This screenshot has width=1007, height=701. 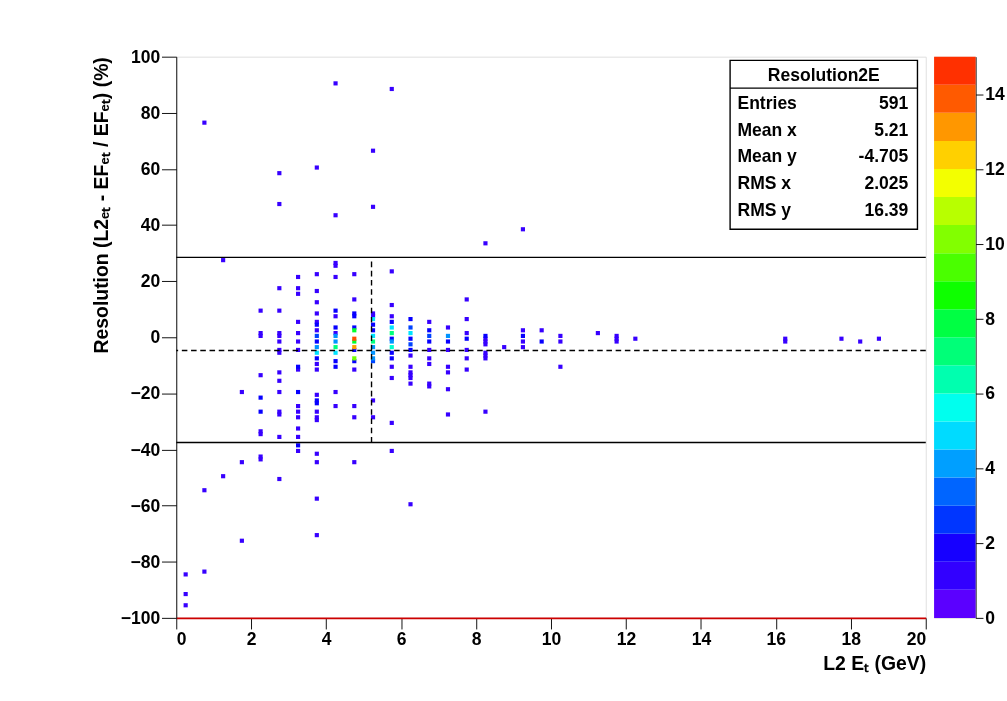 I want to click on annotation: Mean x, so click(x=767, y=129).